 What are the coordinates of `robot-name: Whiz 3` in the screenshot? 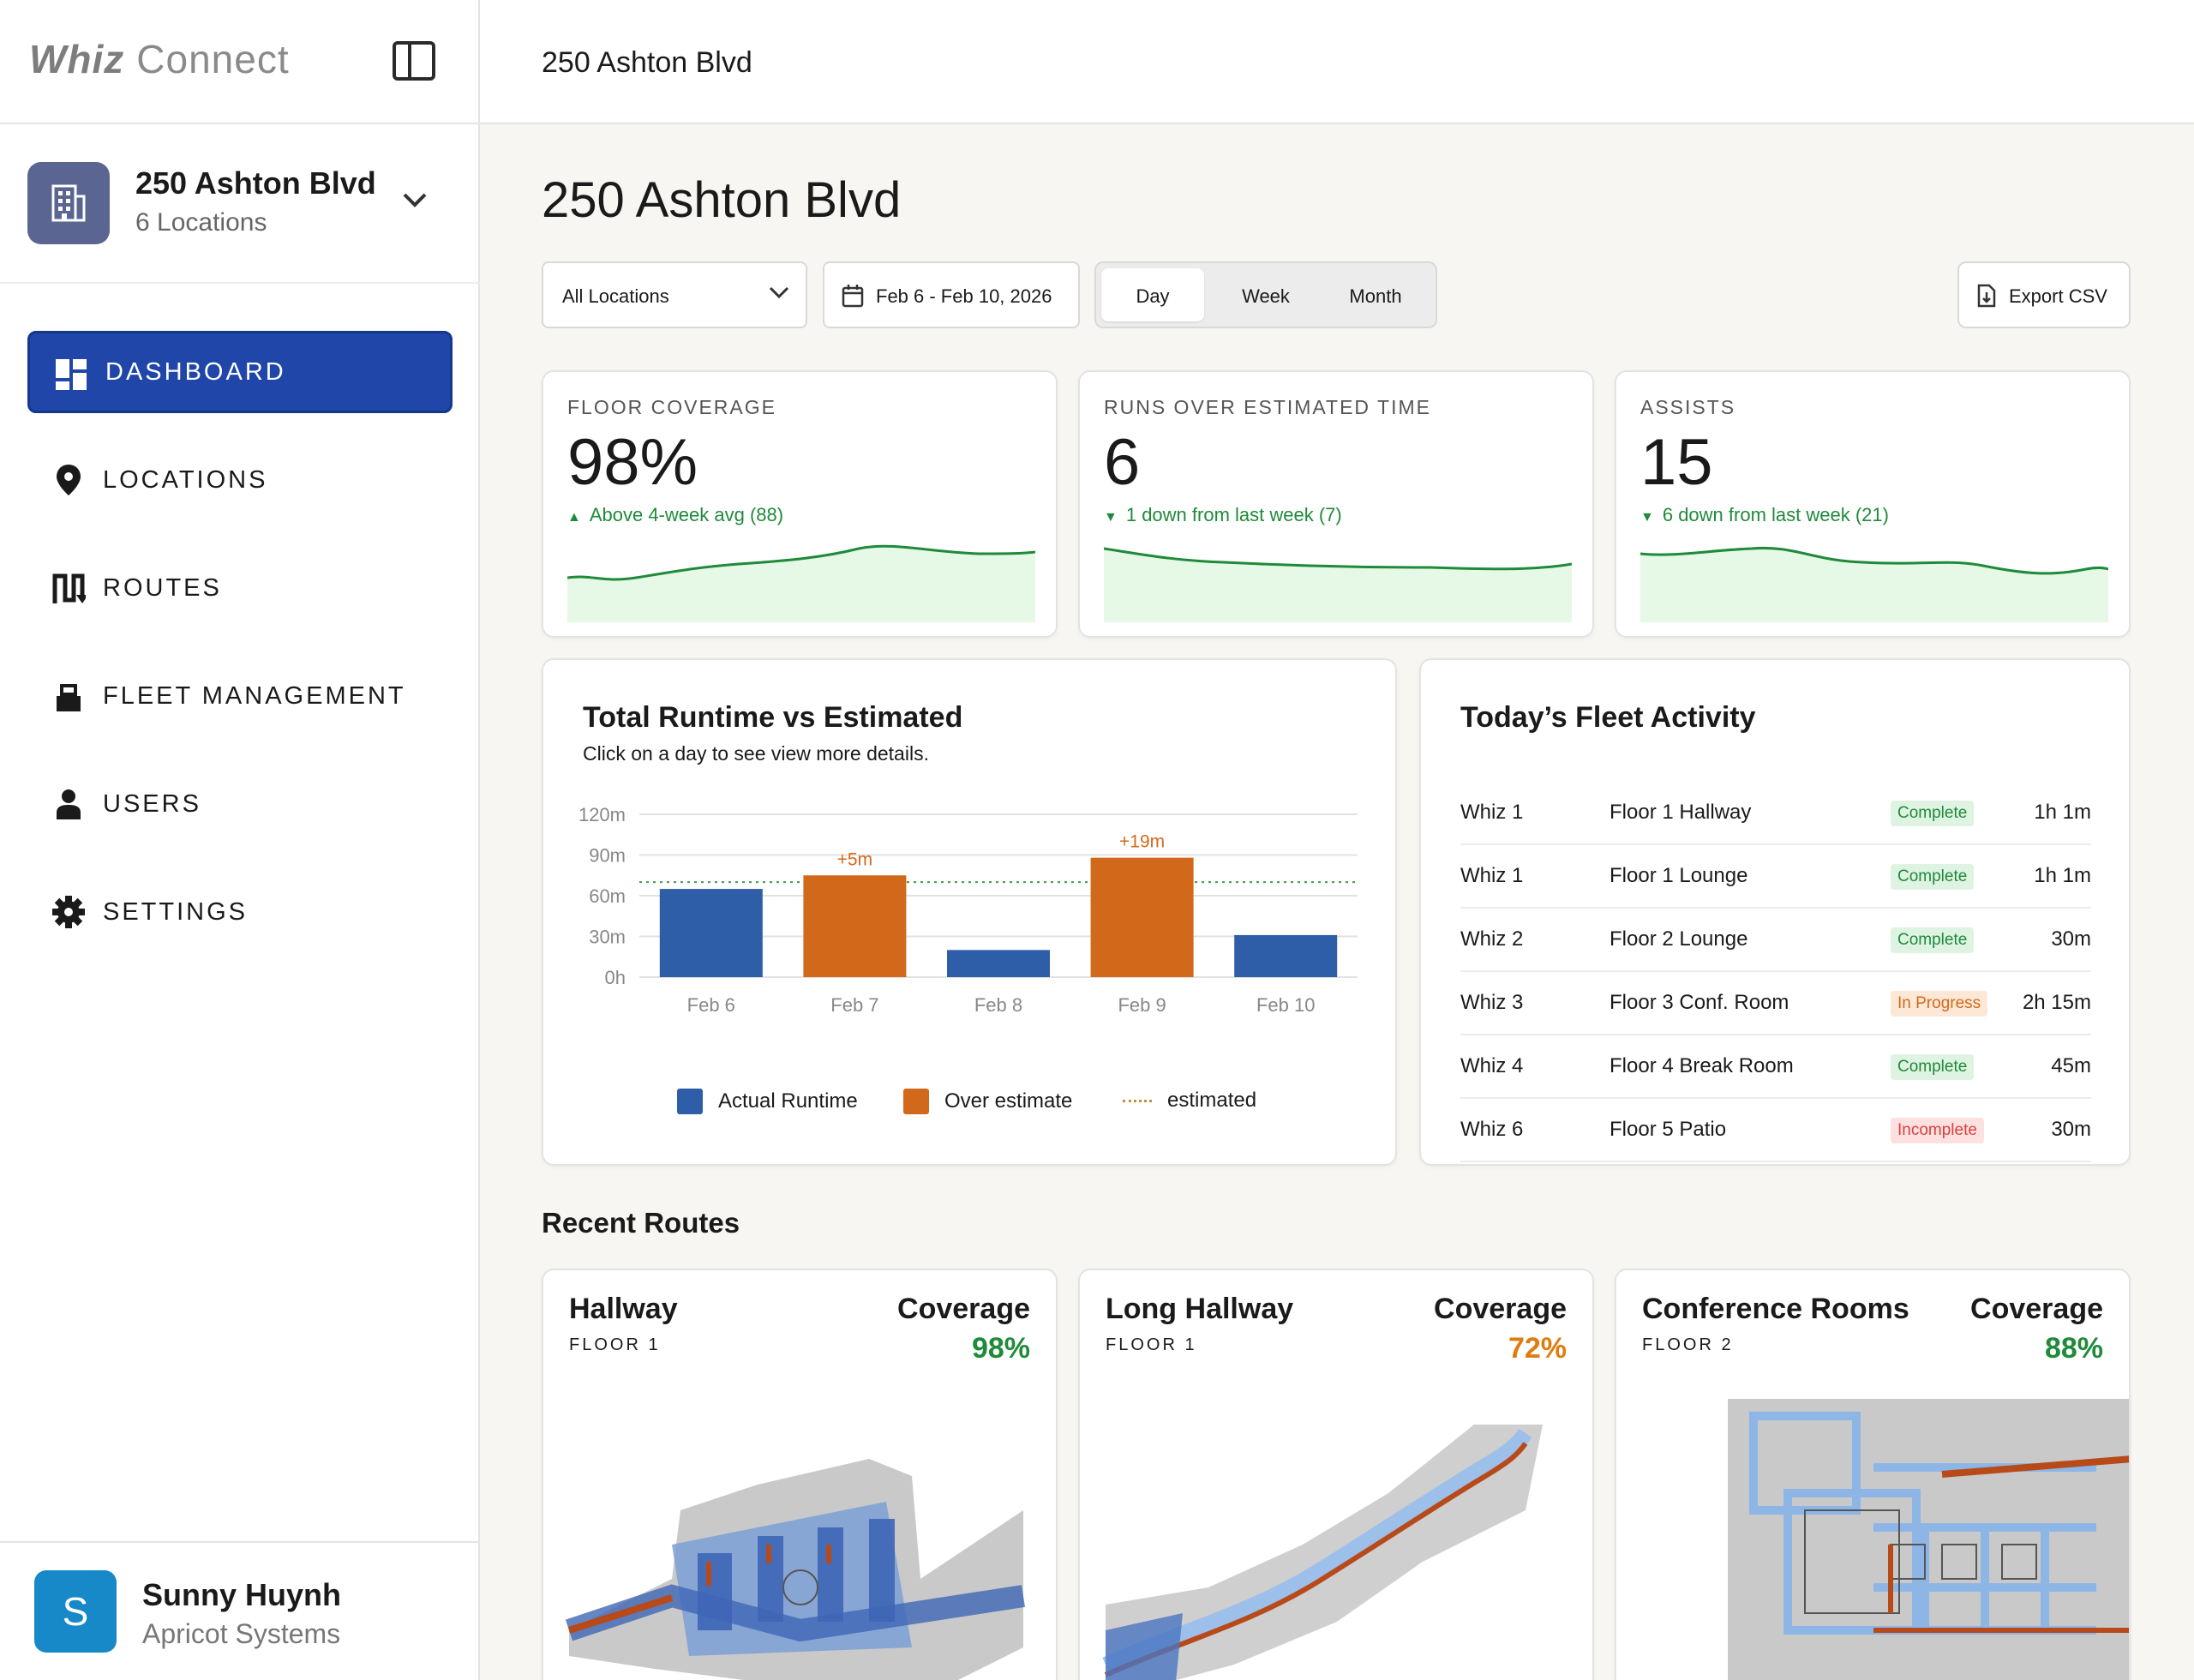 It's located at (1492, 1003).